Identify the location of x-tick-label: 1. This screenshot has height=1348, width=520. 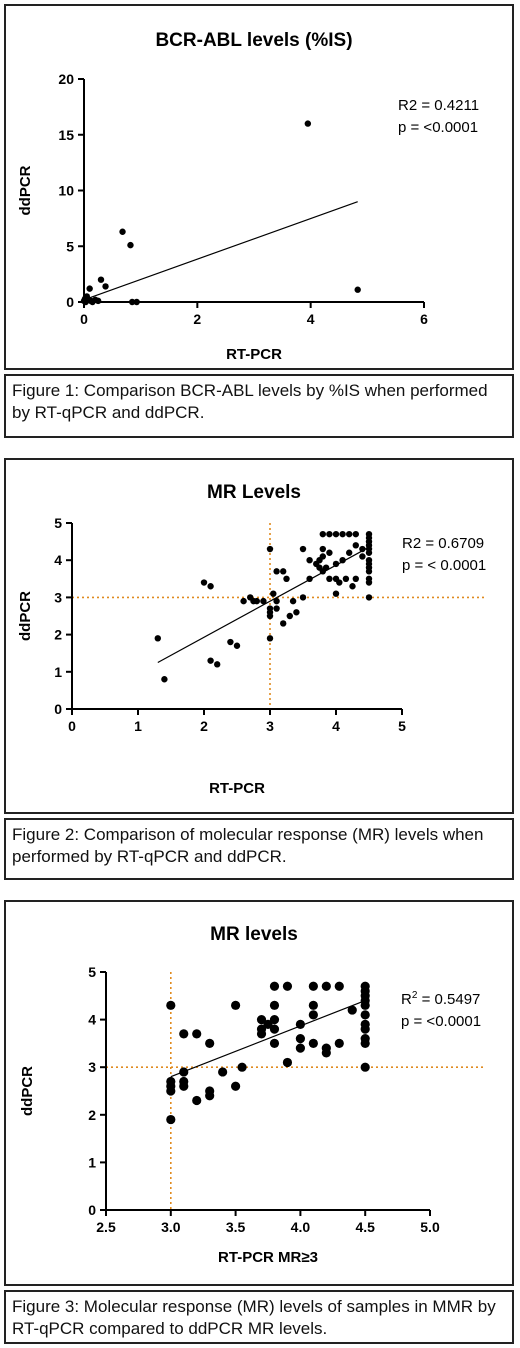
(138, 726).